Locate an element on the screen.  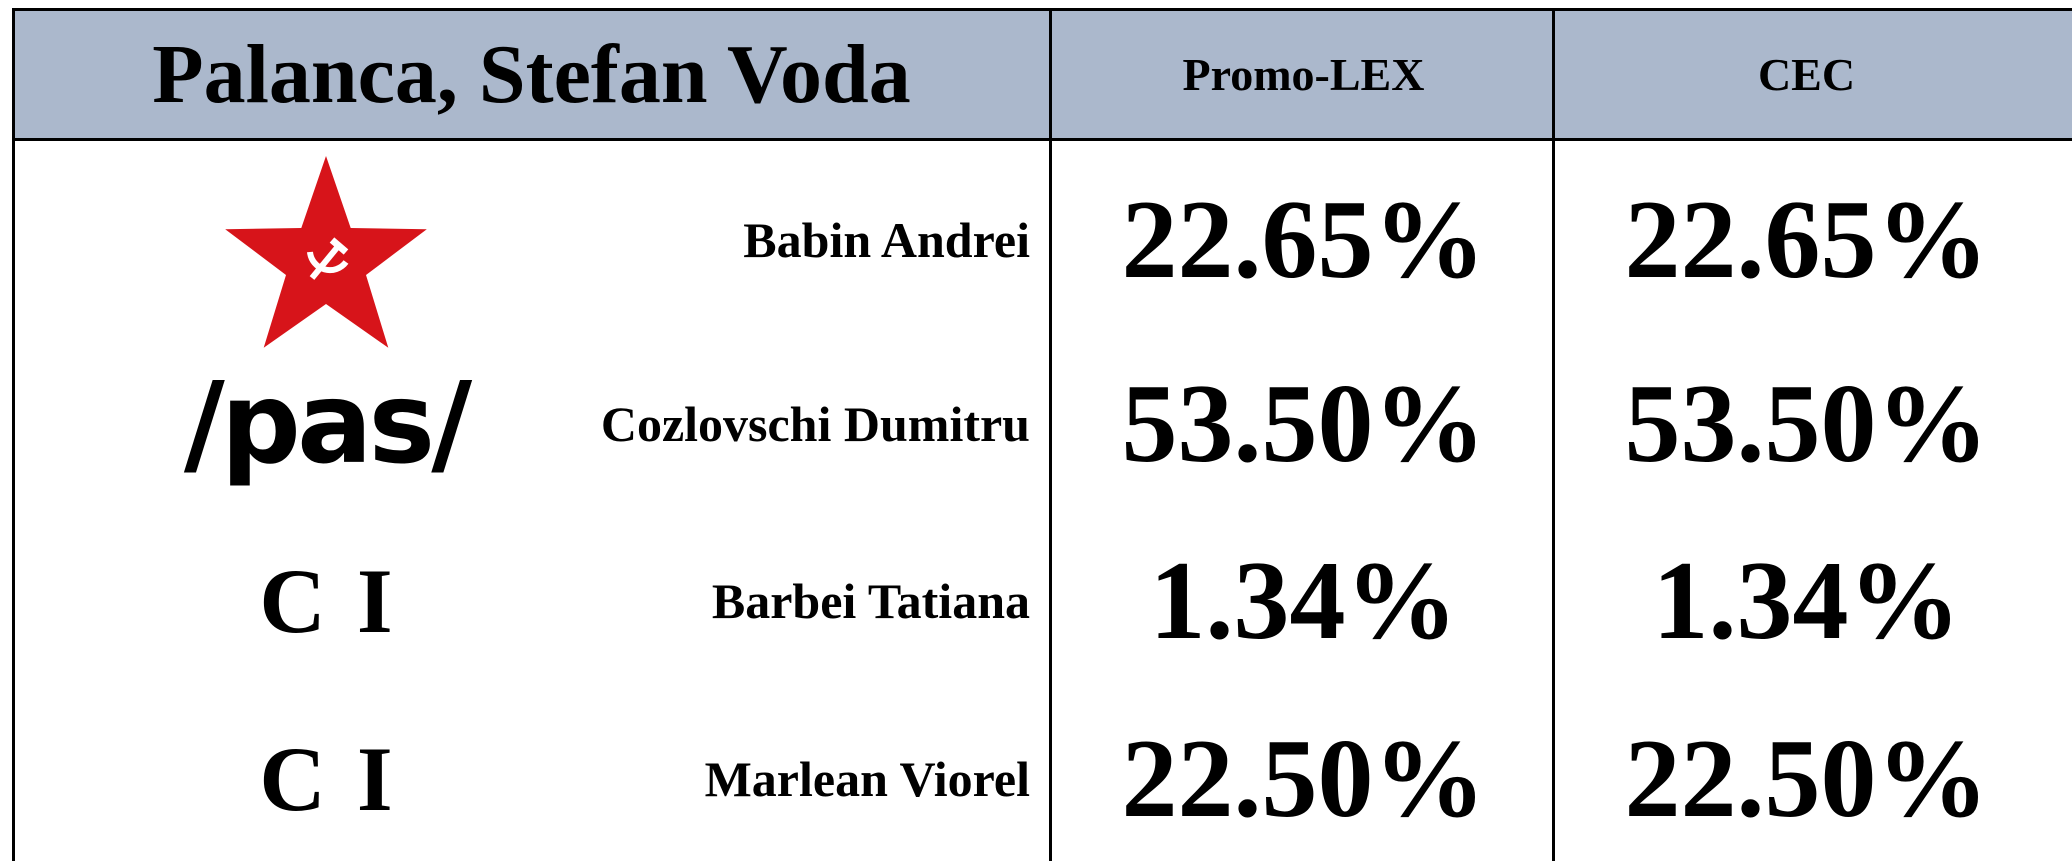
cec-result: 53.50% is located at coordinates (1806, 423).